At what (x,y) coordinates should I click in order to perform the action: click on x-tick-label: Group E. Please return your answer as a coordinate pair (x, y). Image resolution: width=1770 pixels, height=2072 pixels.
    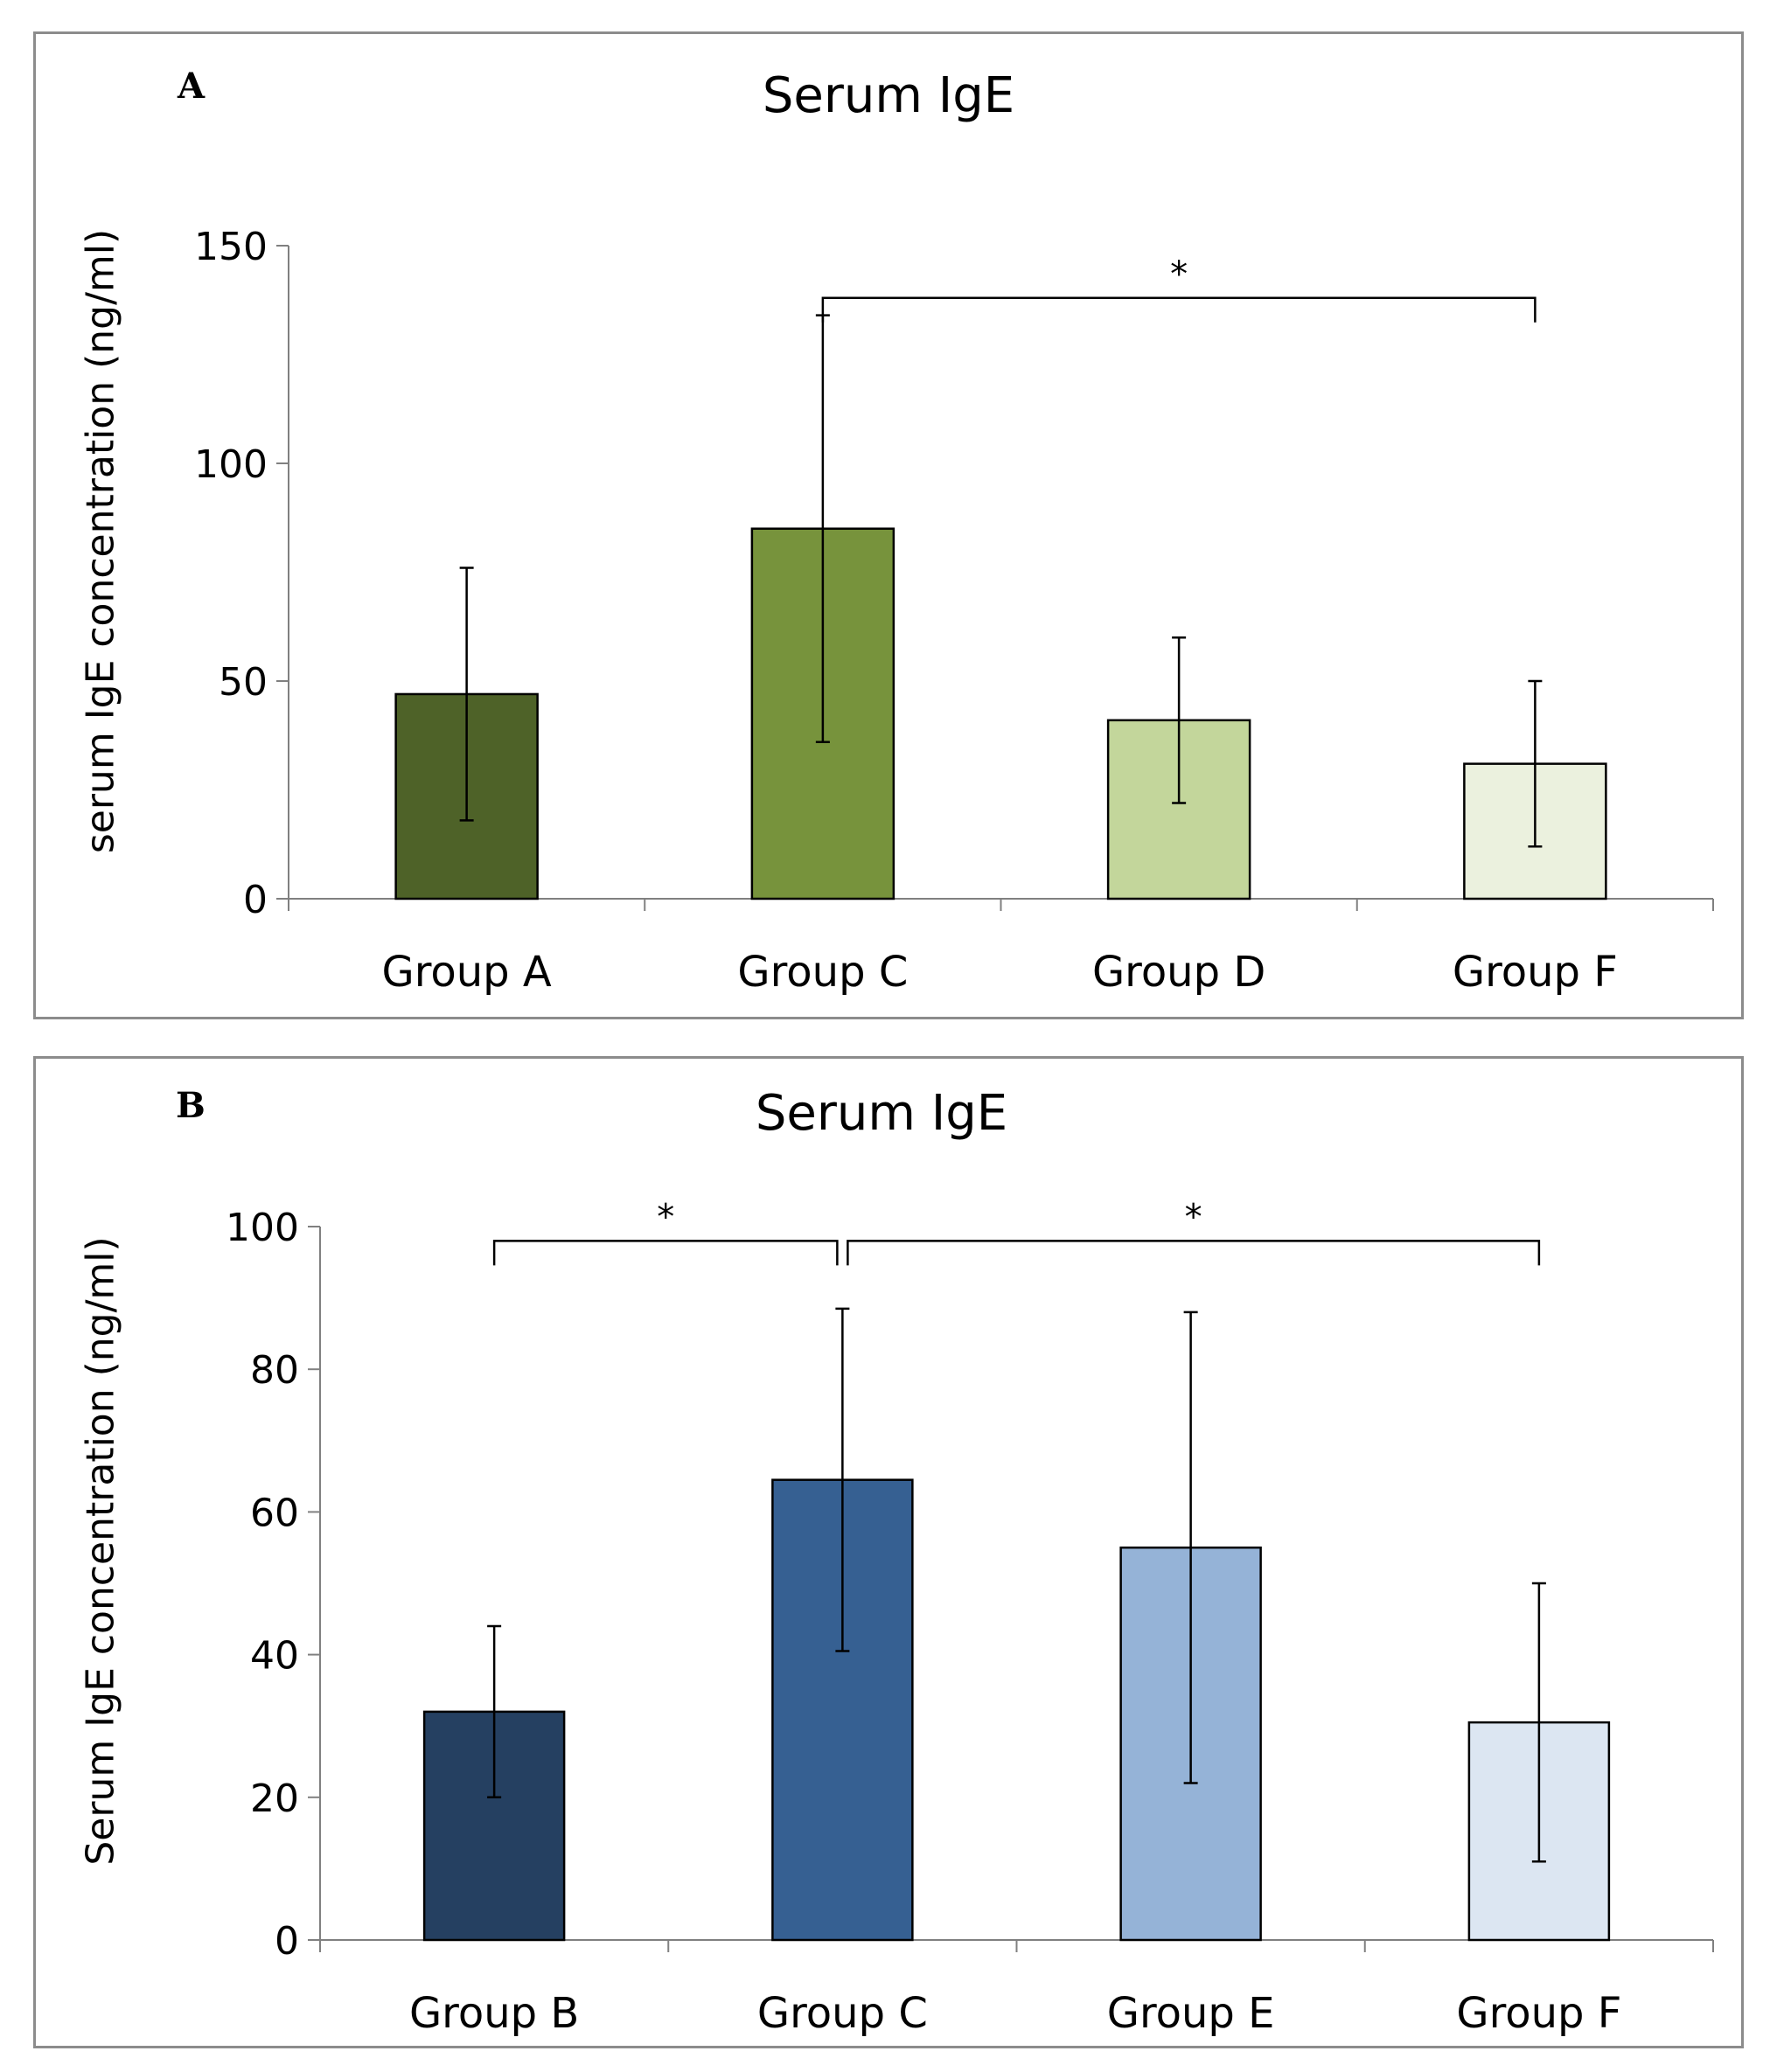
    Looking at the image, I should click on (1191, 2013).